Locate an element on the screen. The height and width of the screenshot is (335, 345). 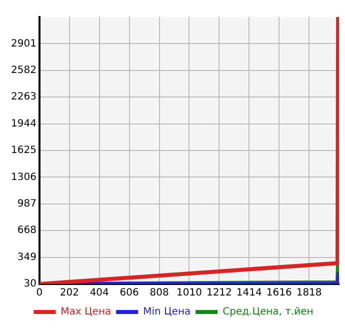
y-tick-label: 2582 is located at coordinates (23, 70).